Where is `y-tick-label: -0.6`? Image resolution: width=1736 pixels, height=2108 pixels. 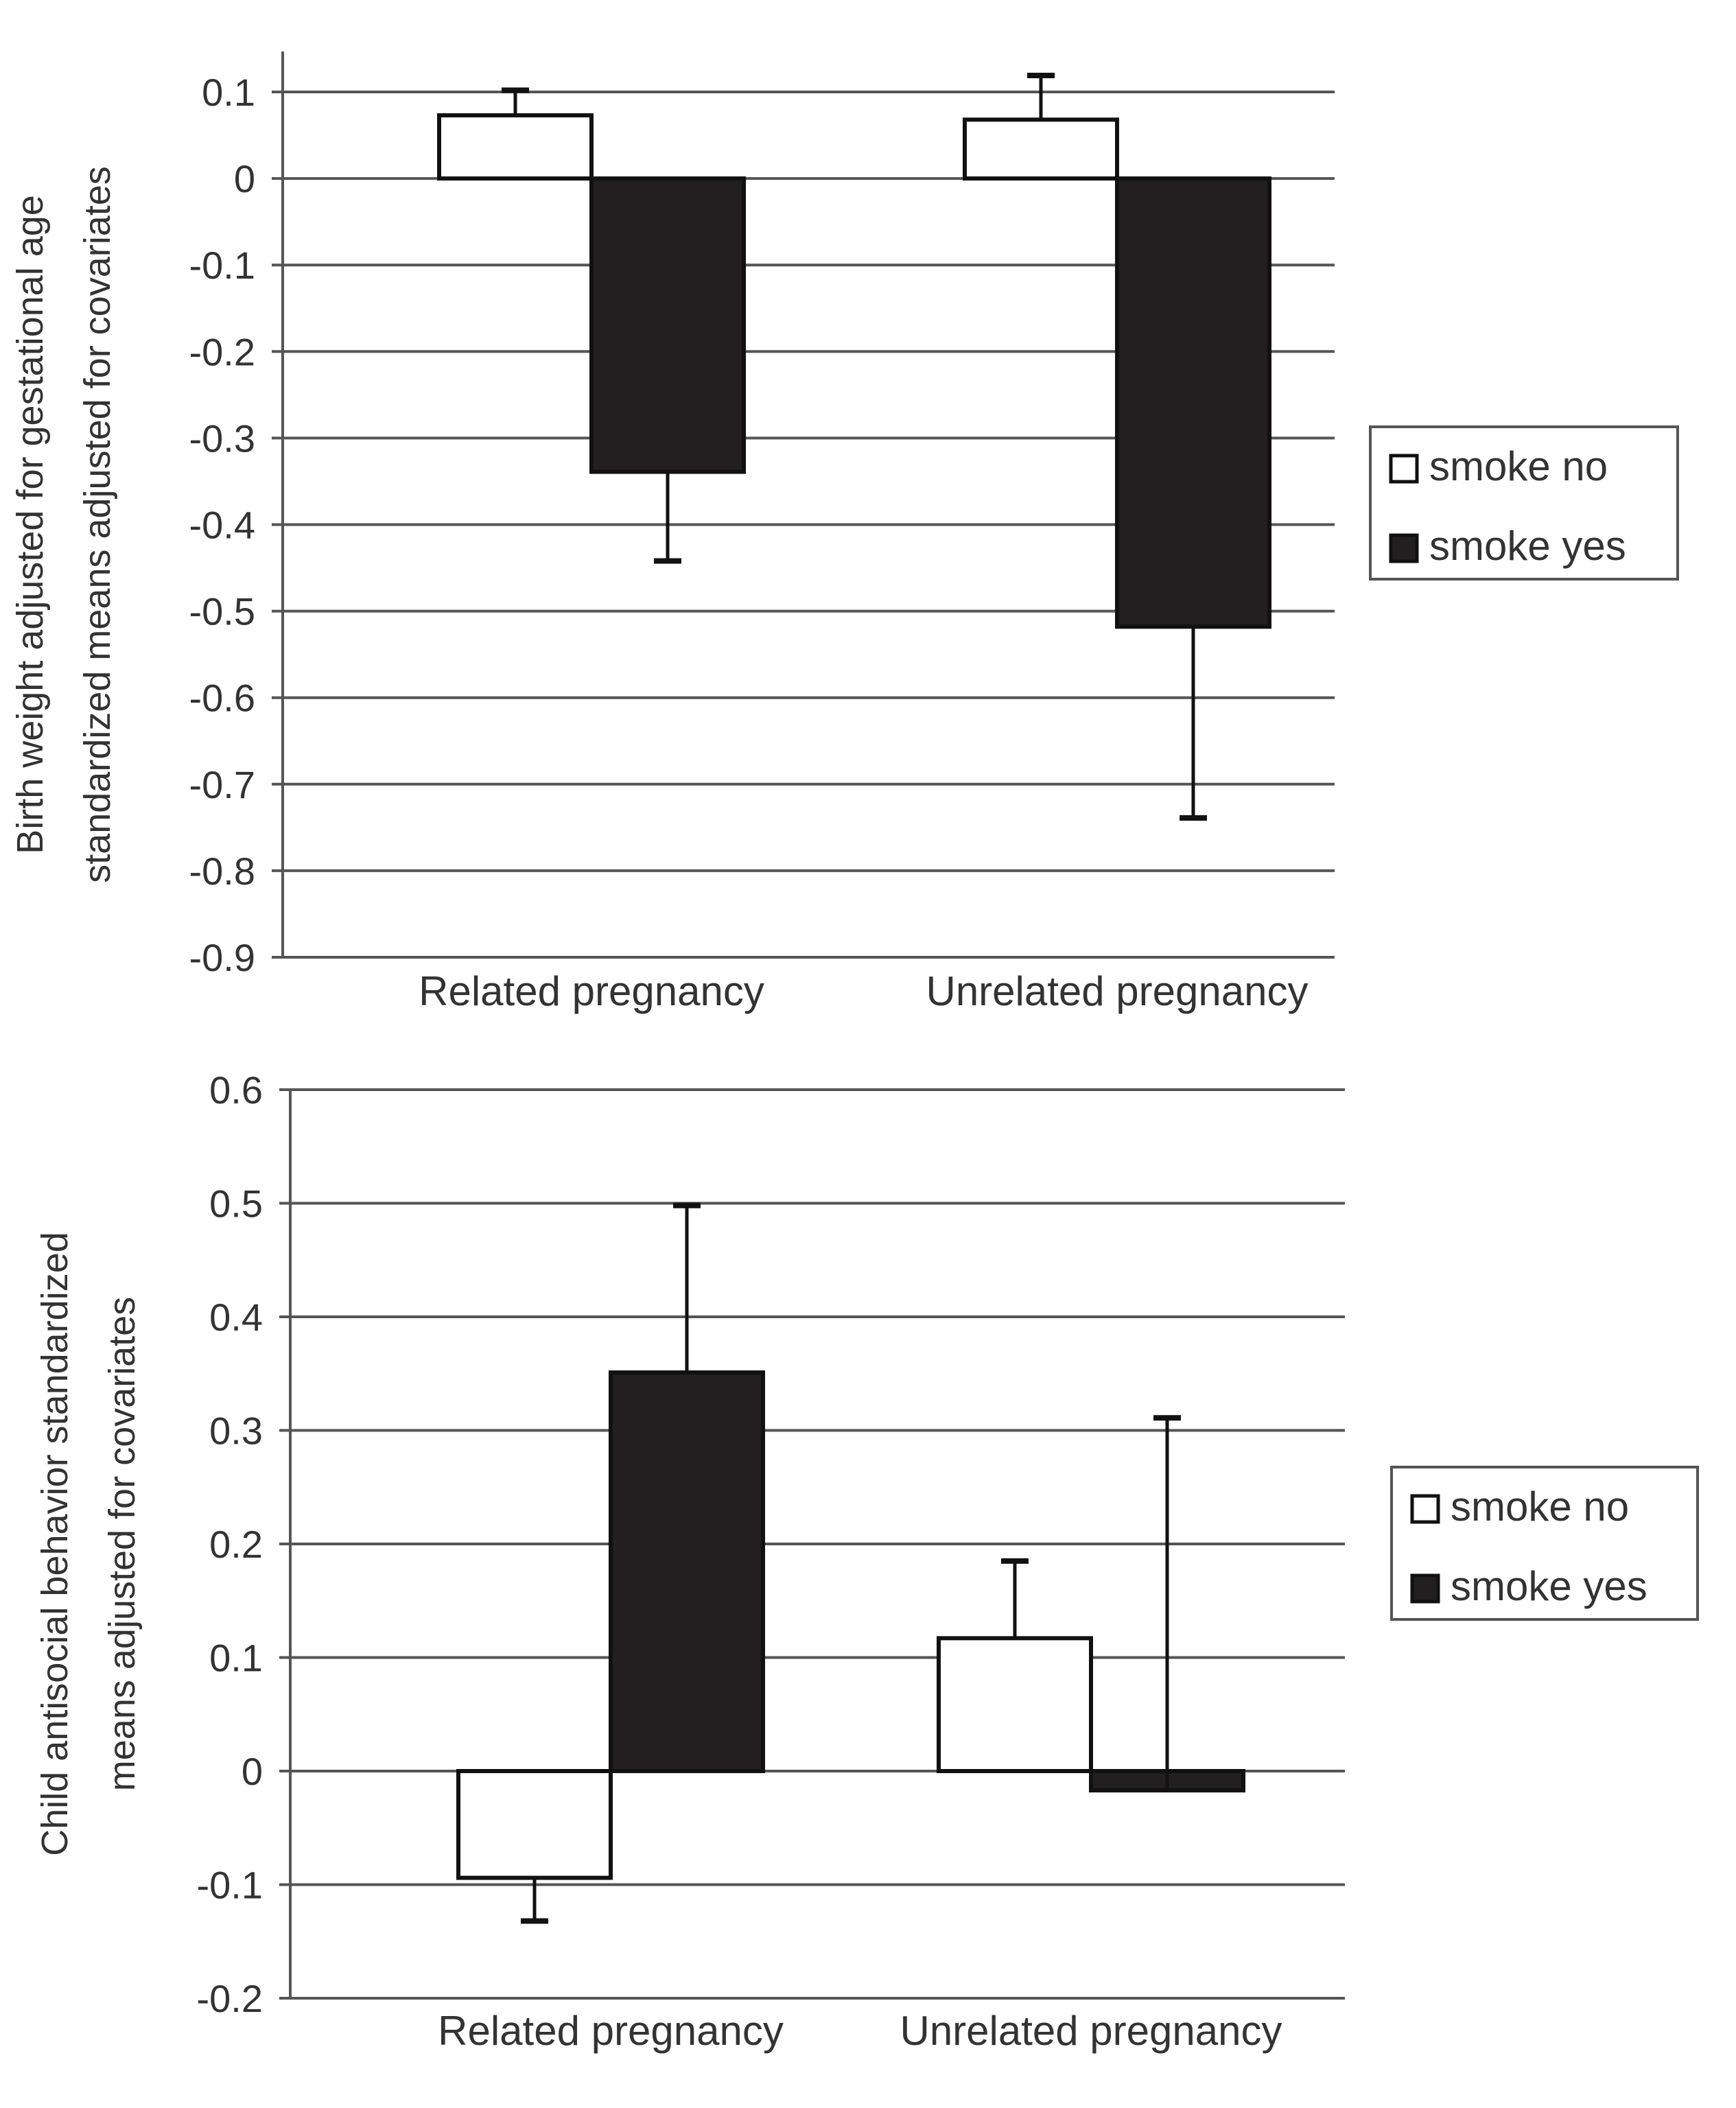 y-tick-label: -0.6 is located at coordinates (223, 698).